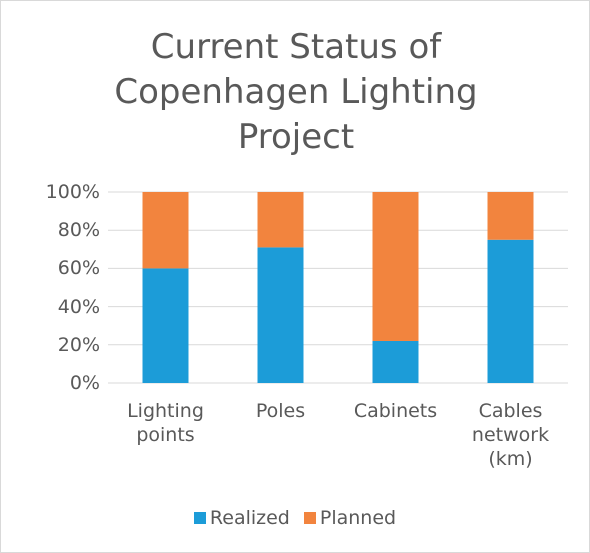  I want to click on y-tick-label: 100%, so click(72, 192).